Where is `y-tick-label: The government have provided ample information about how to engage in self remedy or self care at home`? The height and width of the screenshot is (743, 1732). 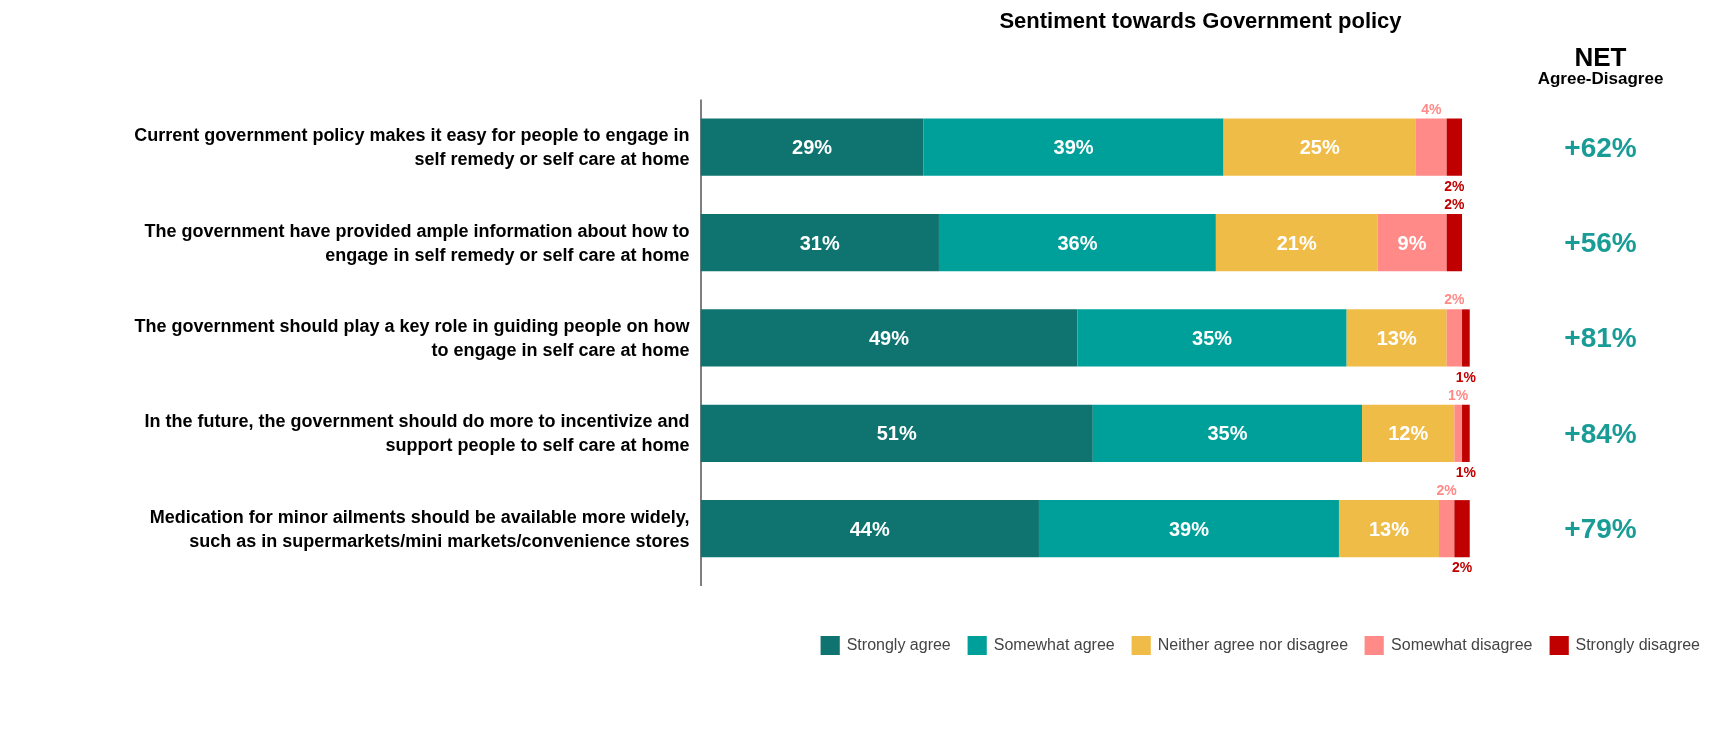
y-tick-label: The government have provided ample information about how to engage in self remedy or self care at home is located at coordinates (417, 242).